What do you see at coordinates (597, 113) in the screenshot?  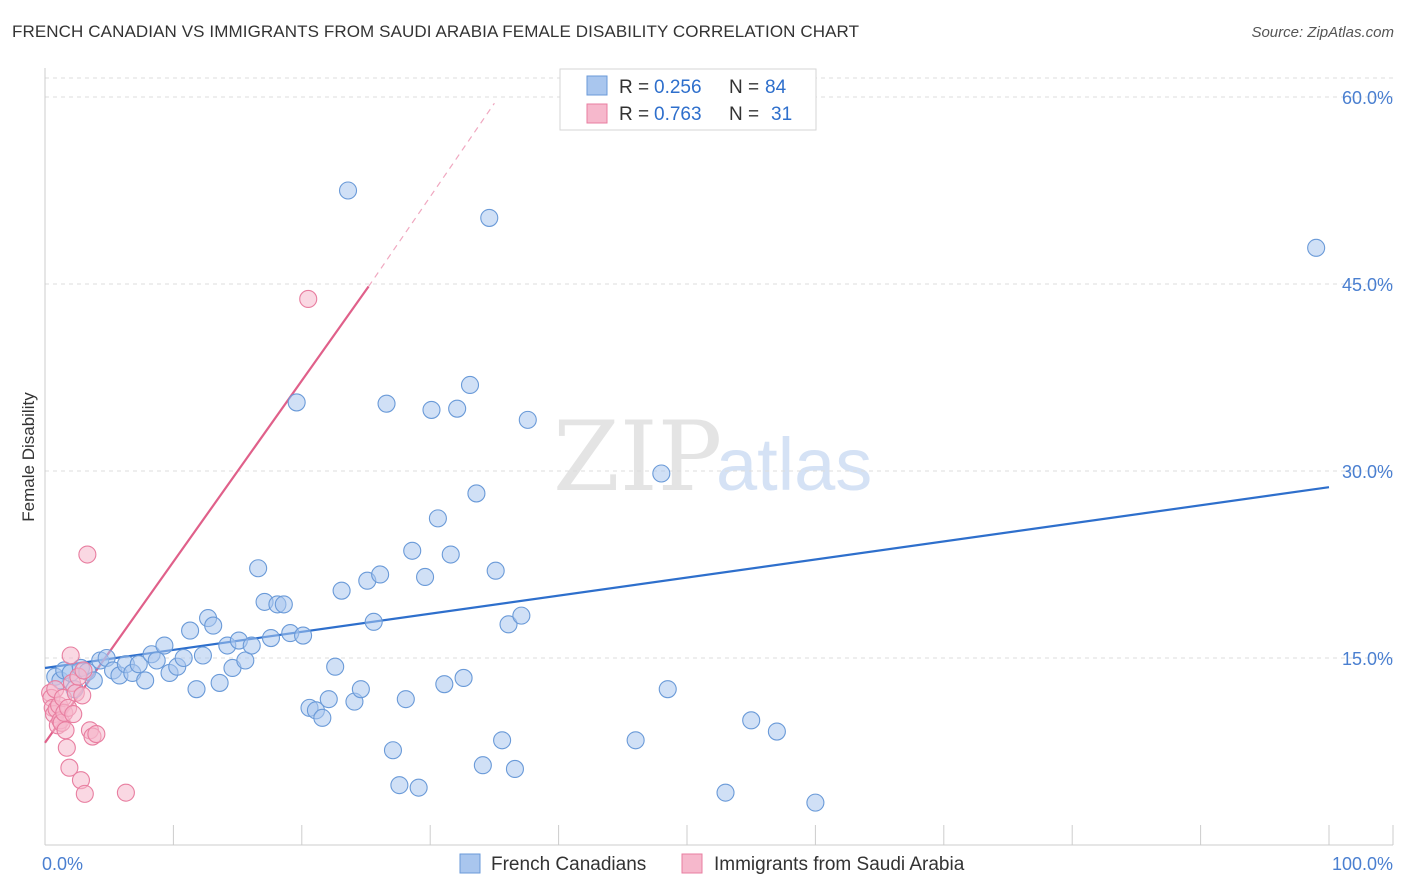 I see `legend-swatch-pink` at bounding box center [597, 113].